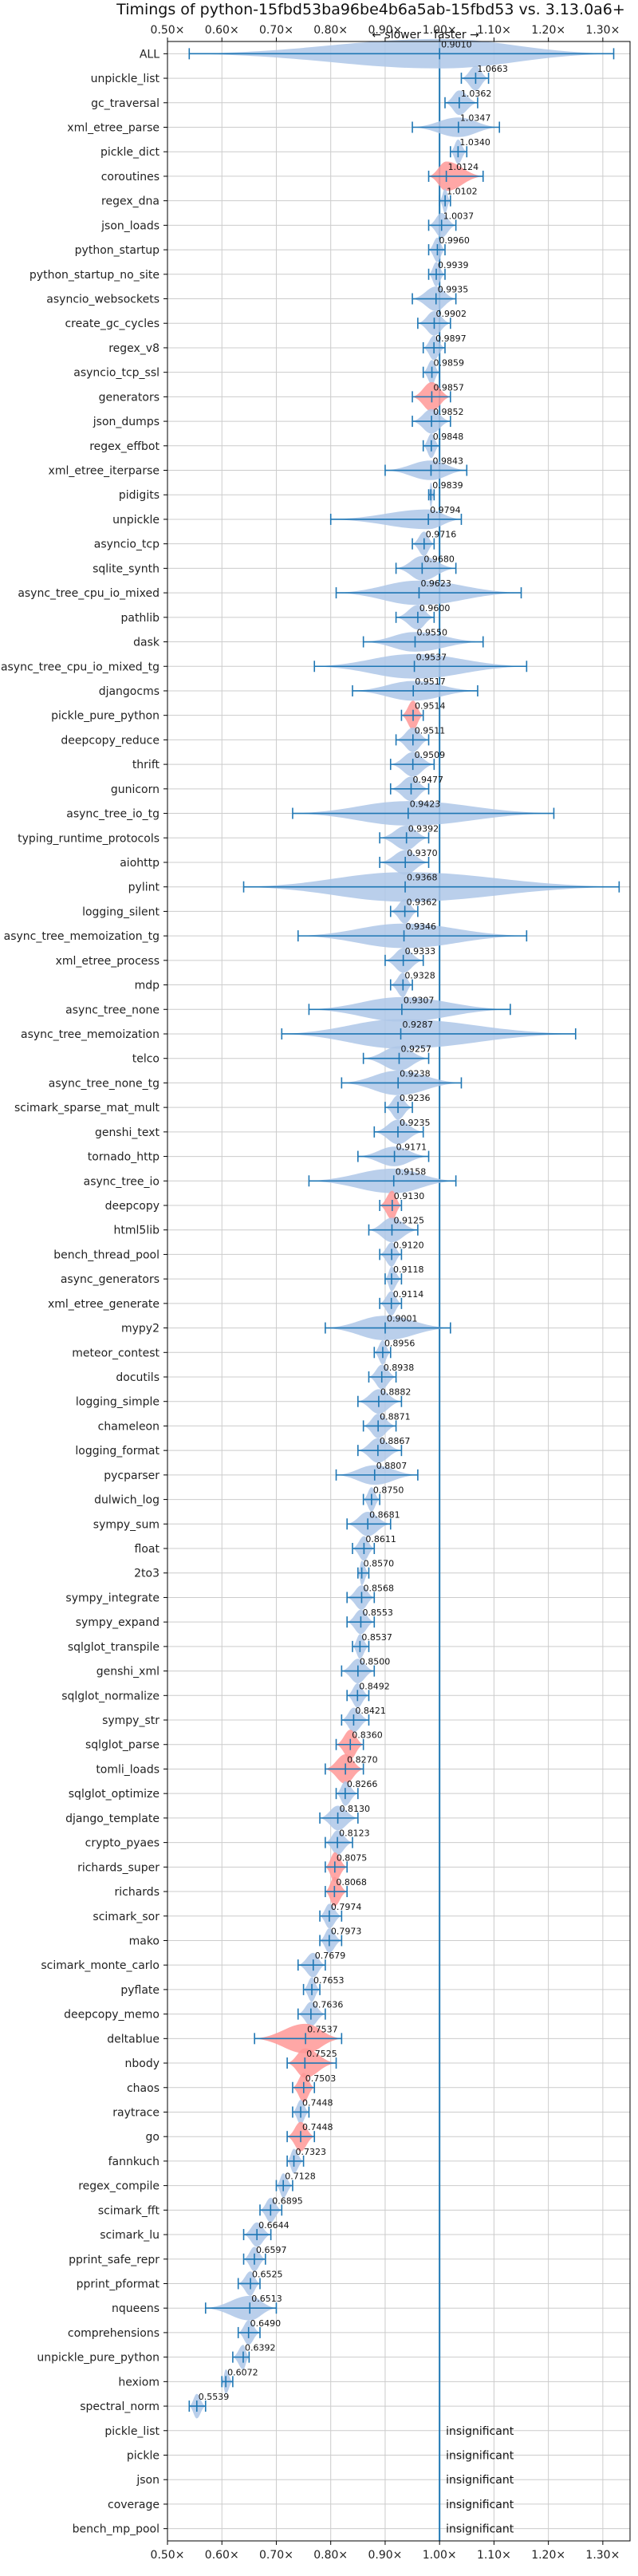  Describe the element at coordinates (136, 2113) in the screenshot. I see `category-label: raytrace` at that location.